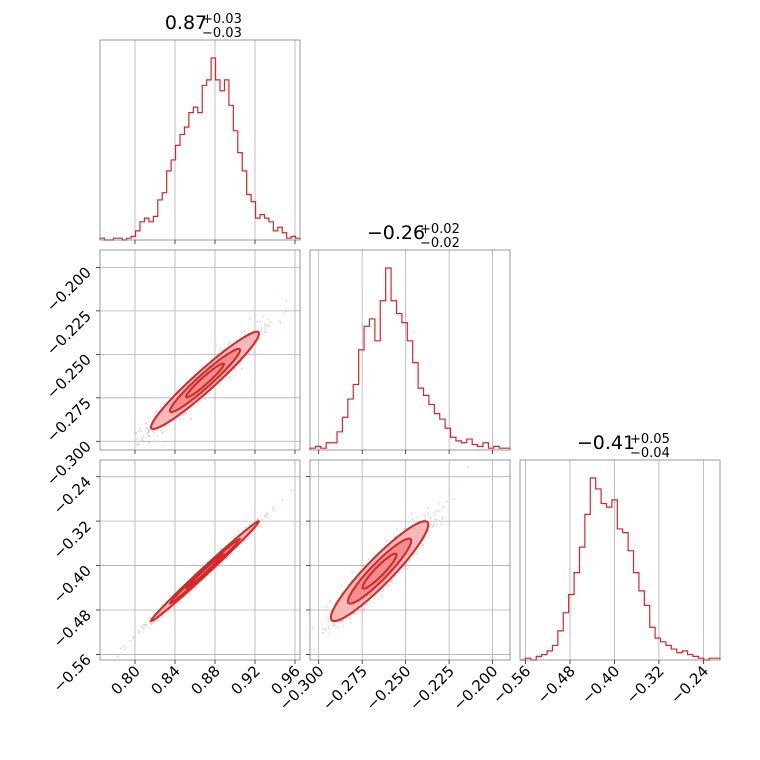 This screenshot has height=760, width=760. Describe the element at coordinates (125, 680) in the screenshot. I see `x-tick-label: 0.80` at that location.